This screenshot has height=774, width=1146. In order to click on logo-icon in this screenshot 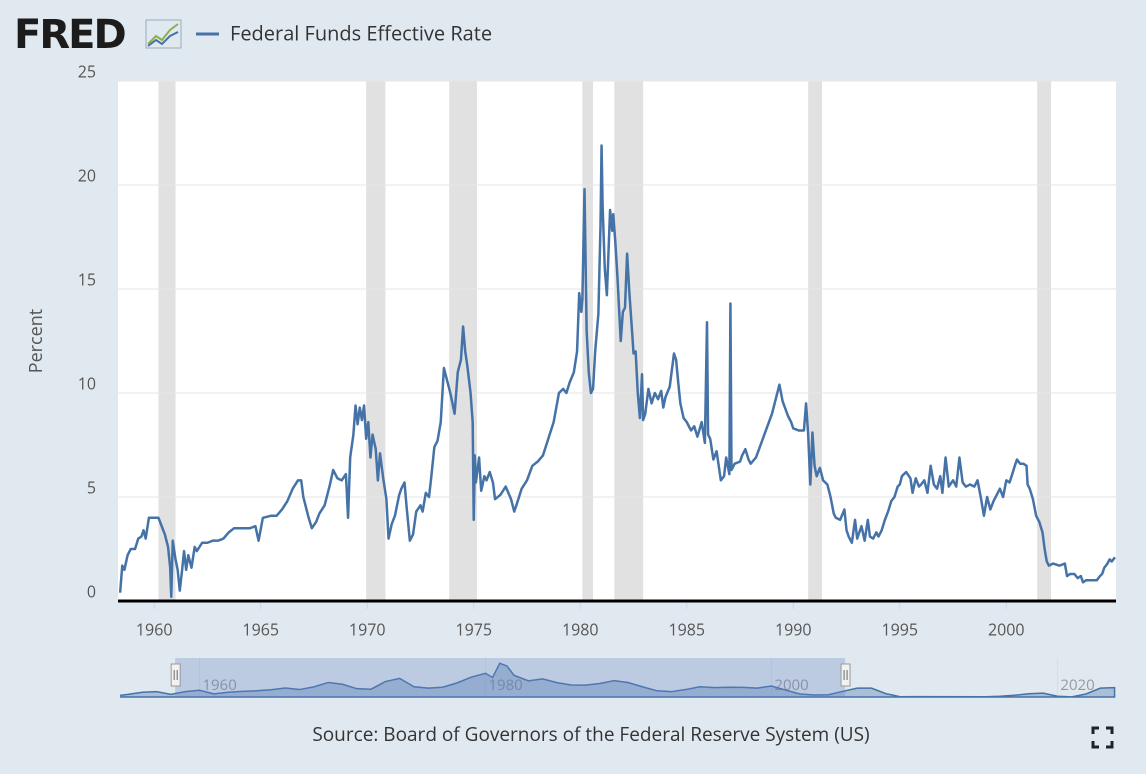, I will do `click(163, 34)`.